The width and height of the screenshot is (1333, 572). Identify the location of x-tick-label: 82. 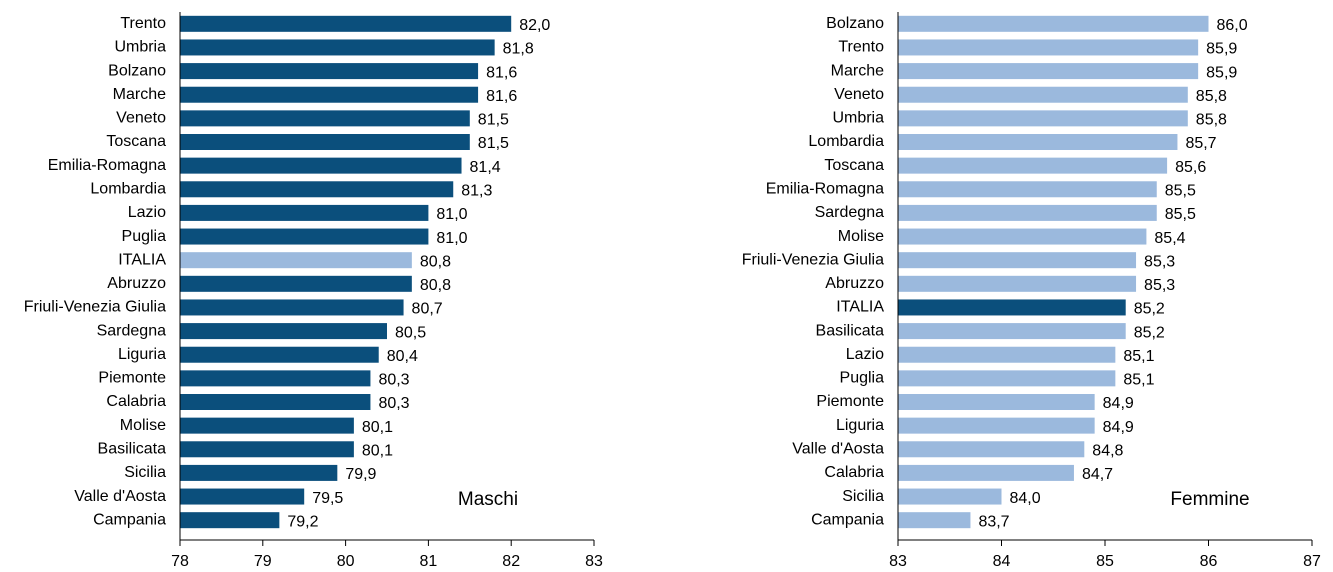
(511, 561).